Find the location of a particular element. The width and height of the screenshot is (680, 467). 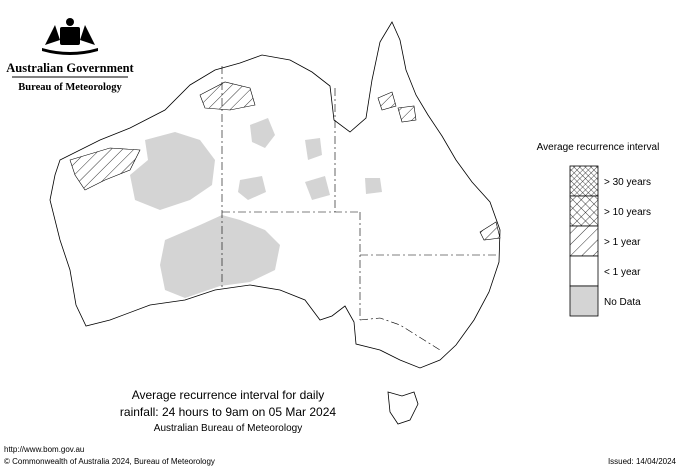

footer-url: http://www.bom.gov.au is located at coordinates (44, 449).